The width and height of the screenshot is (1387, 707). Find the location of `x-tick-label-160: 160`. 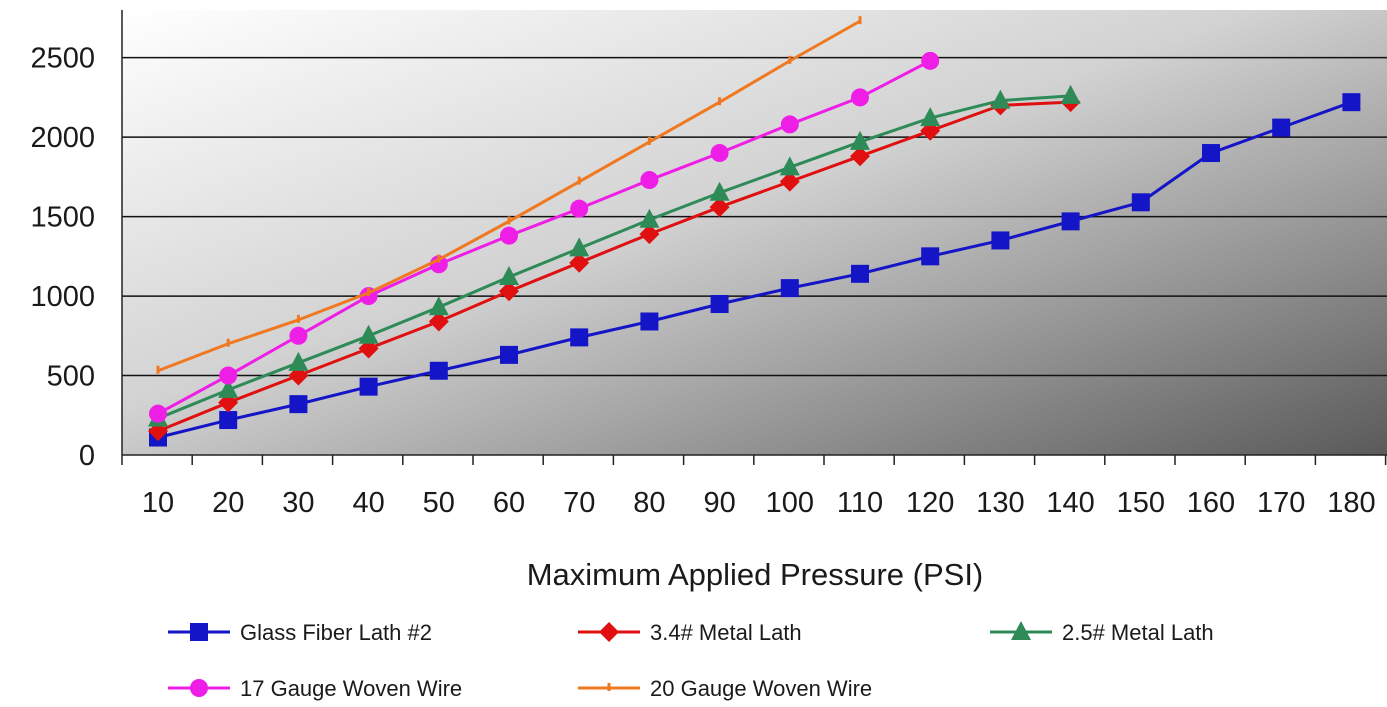

x-tick-label-160: 160 is located at coordinates (1211, 503).